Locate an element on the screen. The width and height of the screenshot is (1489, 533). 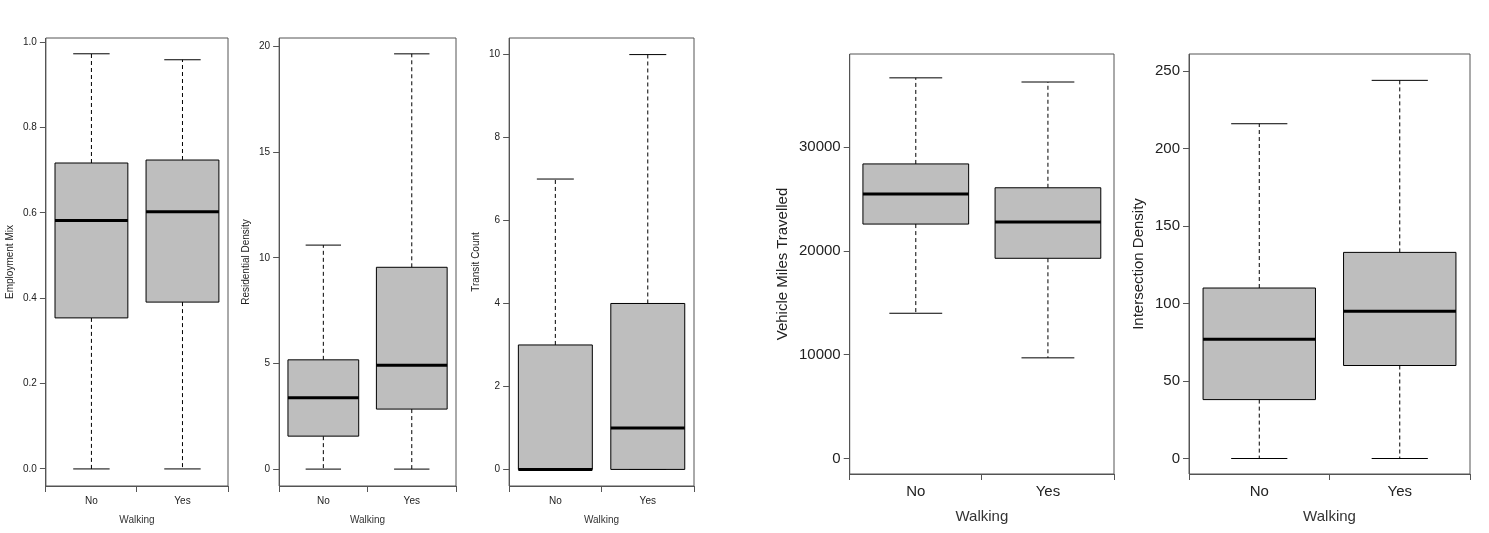
y-tick-label: 0.4 is located at coordinates (30, 298).